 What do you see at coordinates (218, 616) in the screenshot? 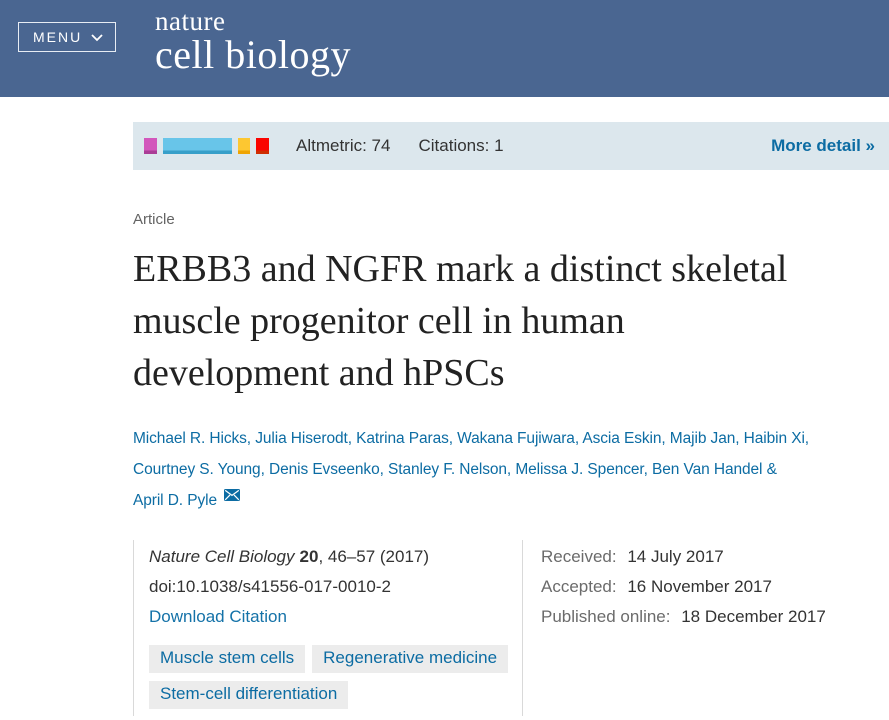
I see `download-citation-link: Download Citation` at bounding box center [218, 616].